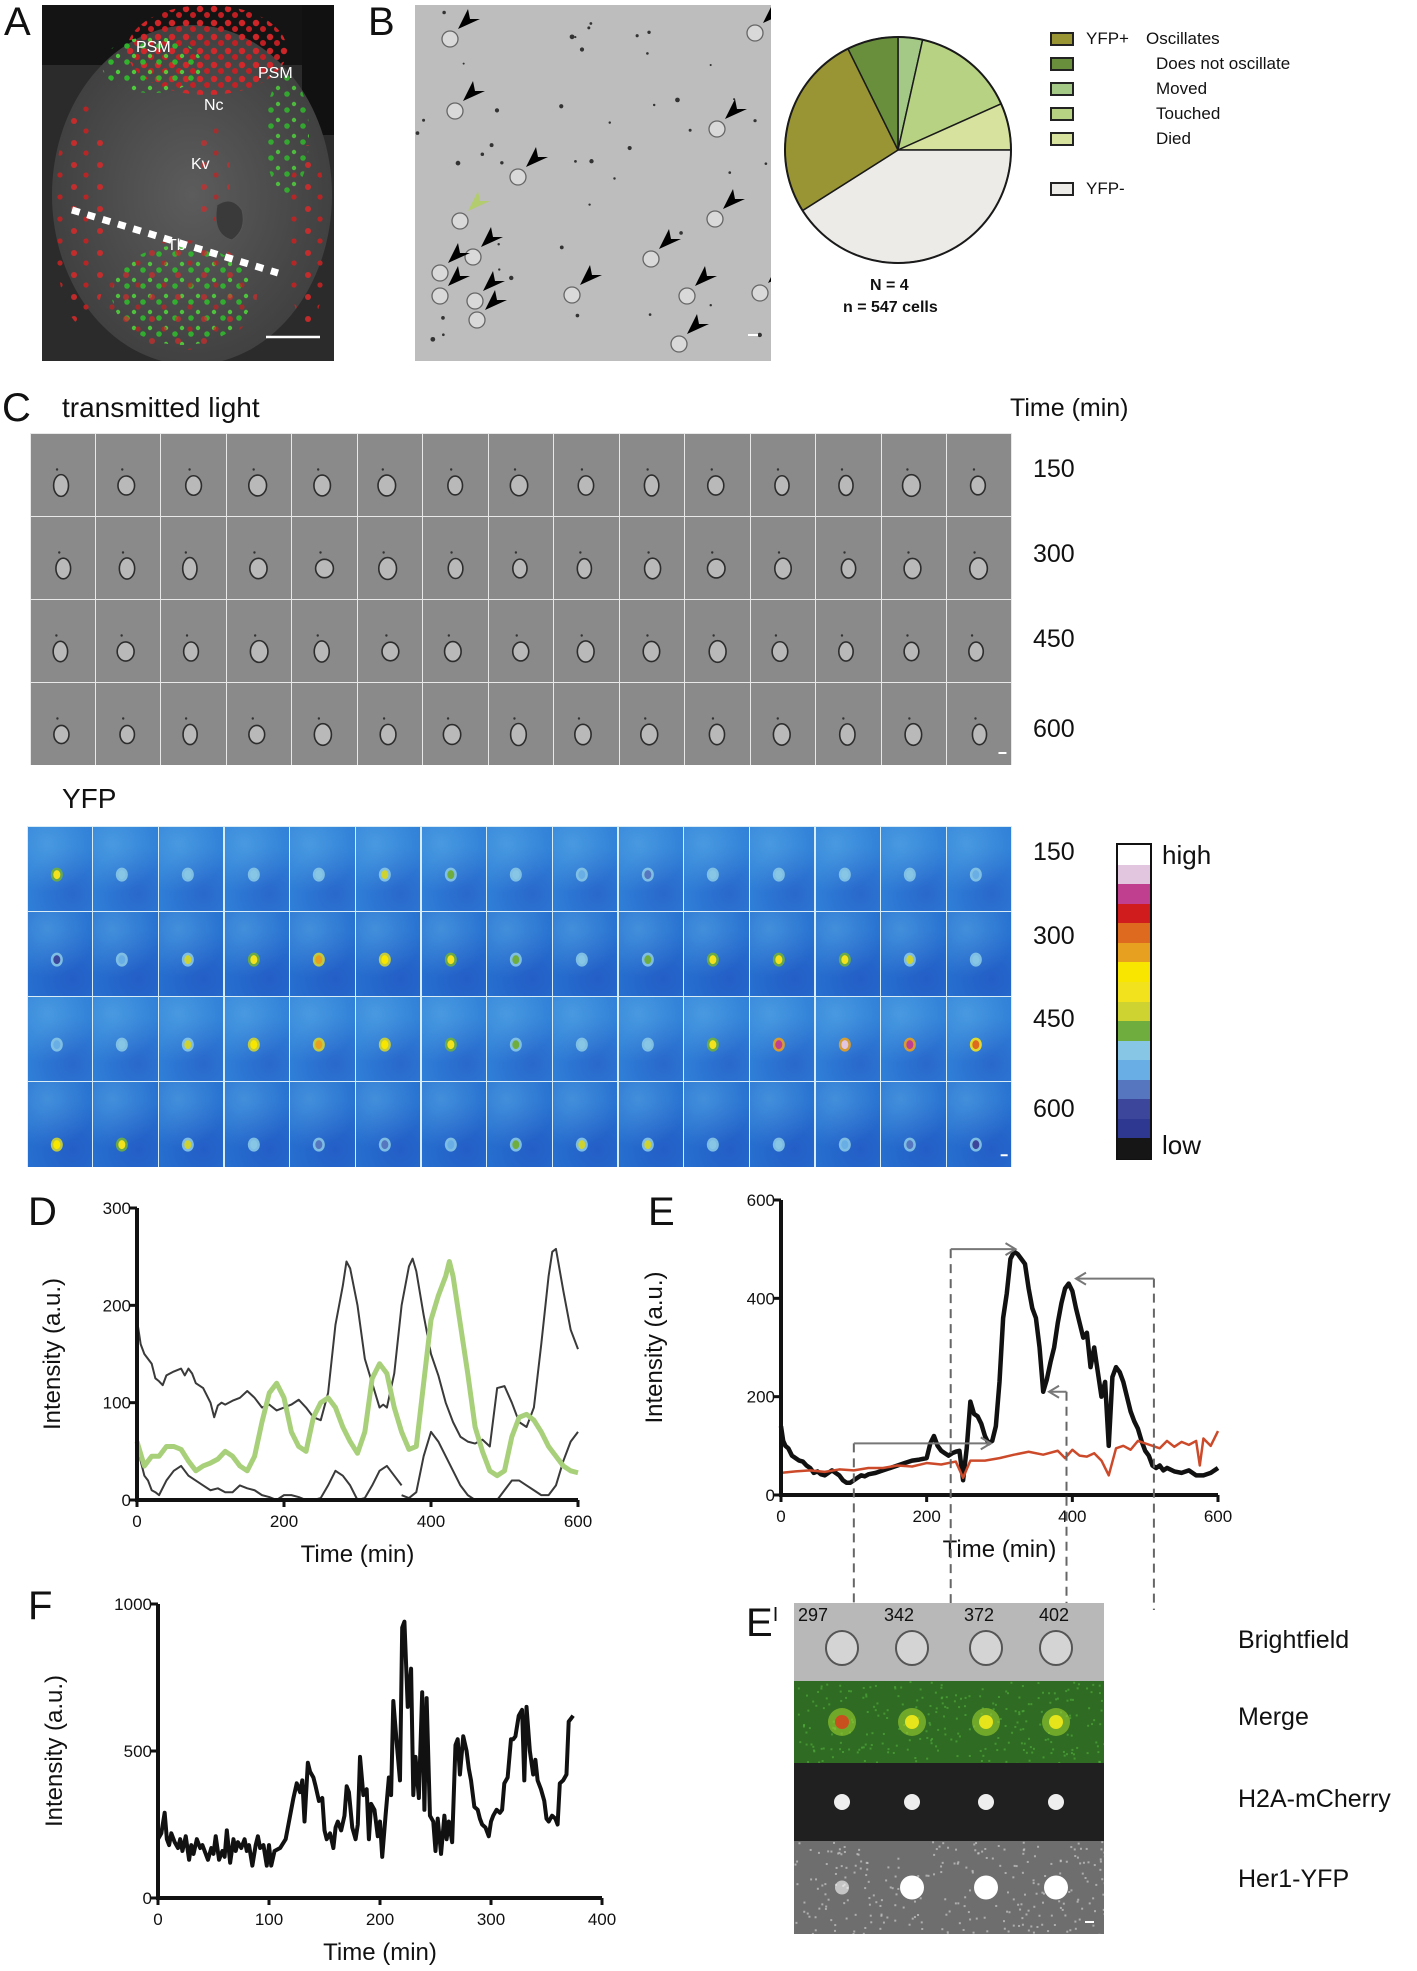  I want to click on annotation-psm-right: PSM, so click(275, 73).